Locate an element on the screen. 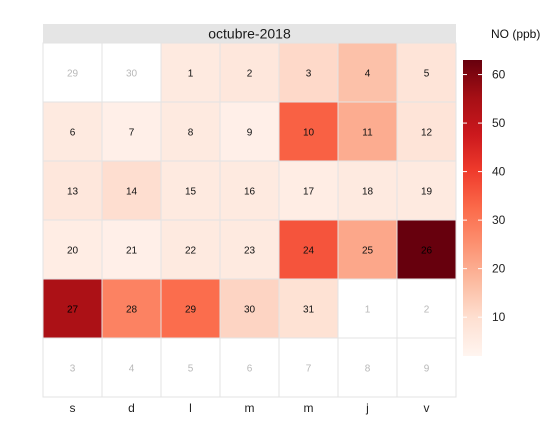 This screenshot has height=444, width=551. day-number-label: 31 is located at coordinates (309, 310).